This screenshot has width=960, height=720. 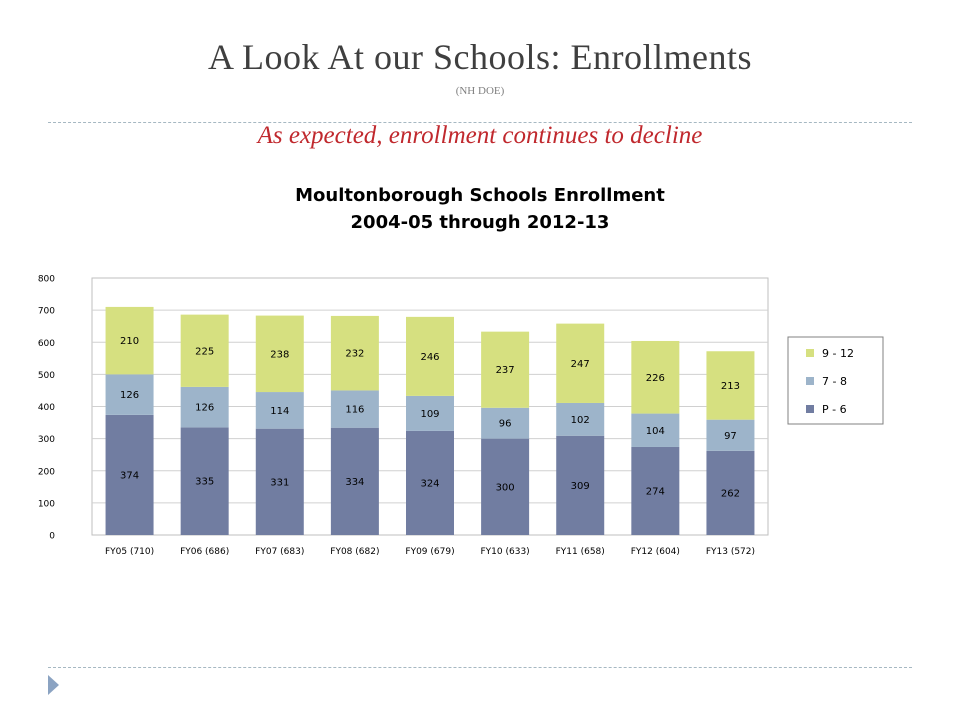 What do you see at coordinates (354, 552) in the screenshot?
I see `x-tick-label: FY08 (682)` at bounding box center [354, 552].